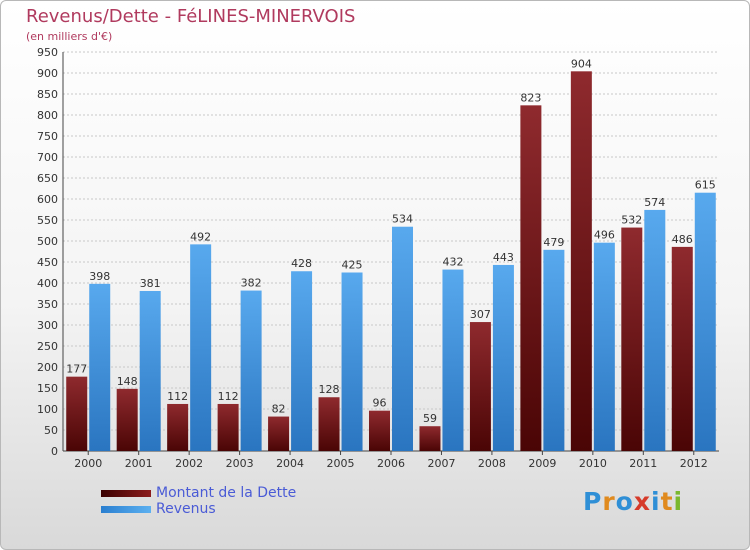  I want to click on data-label: 486, so click(682, 239).